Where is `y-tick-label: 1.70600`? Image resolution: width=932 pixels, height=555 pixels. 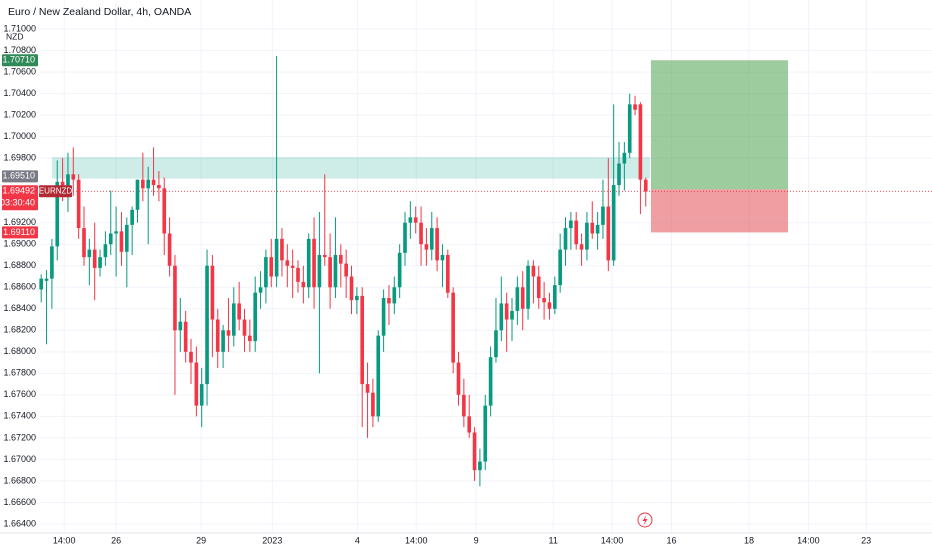 y-tick-label: 1.70600 is located at coordinates (19, 71).